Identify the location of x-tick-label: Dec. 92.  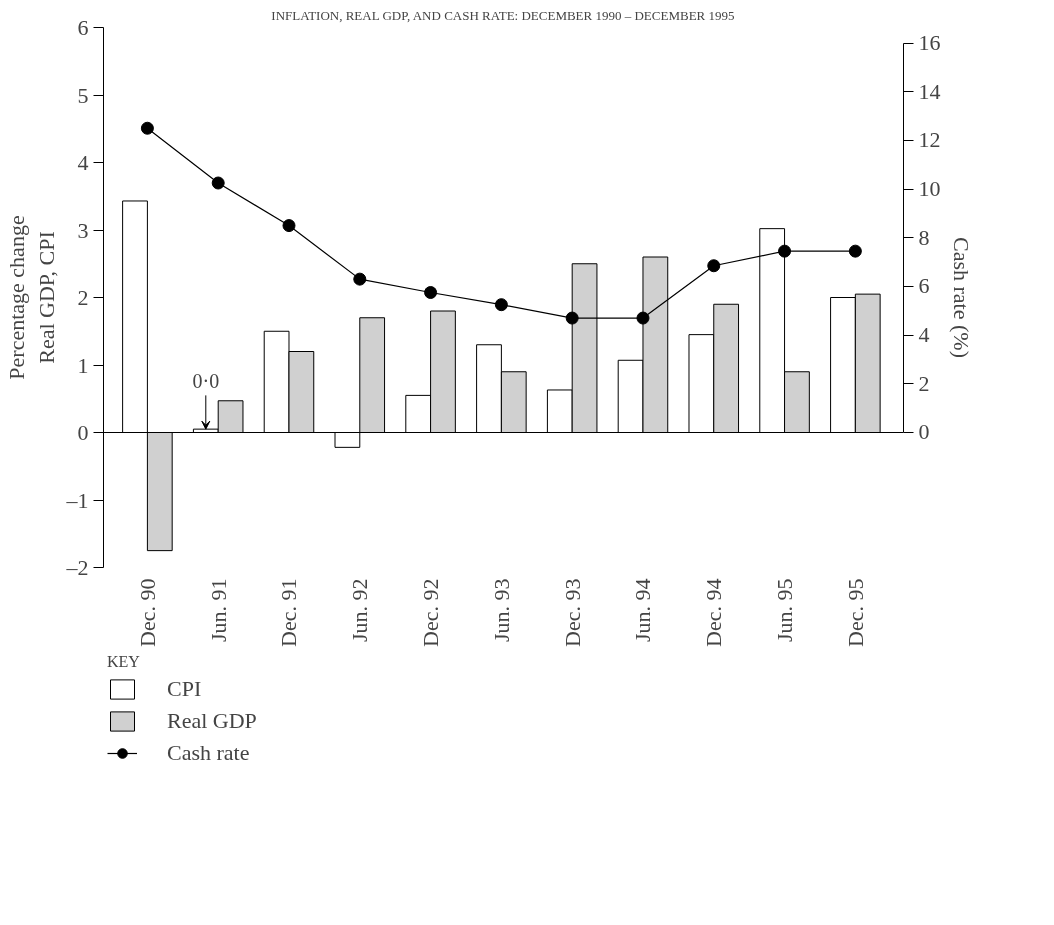
(431, 612).